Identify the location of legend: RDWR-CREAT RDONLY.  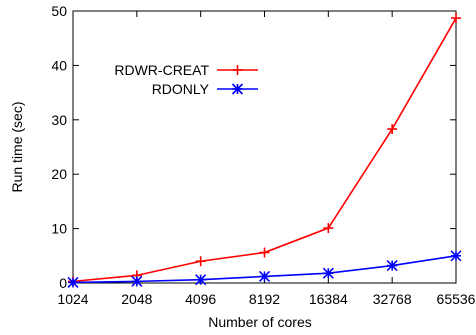
(186, 79).